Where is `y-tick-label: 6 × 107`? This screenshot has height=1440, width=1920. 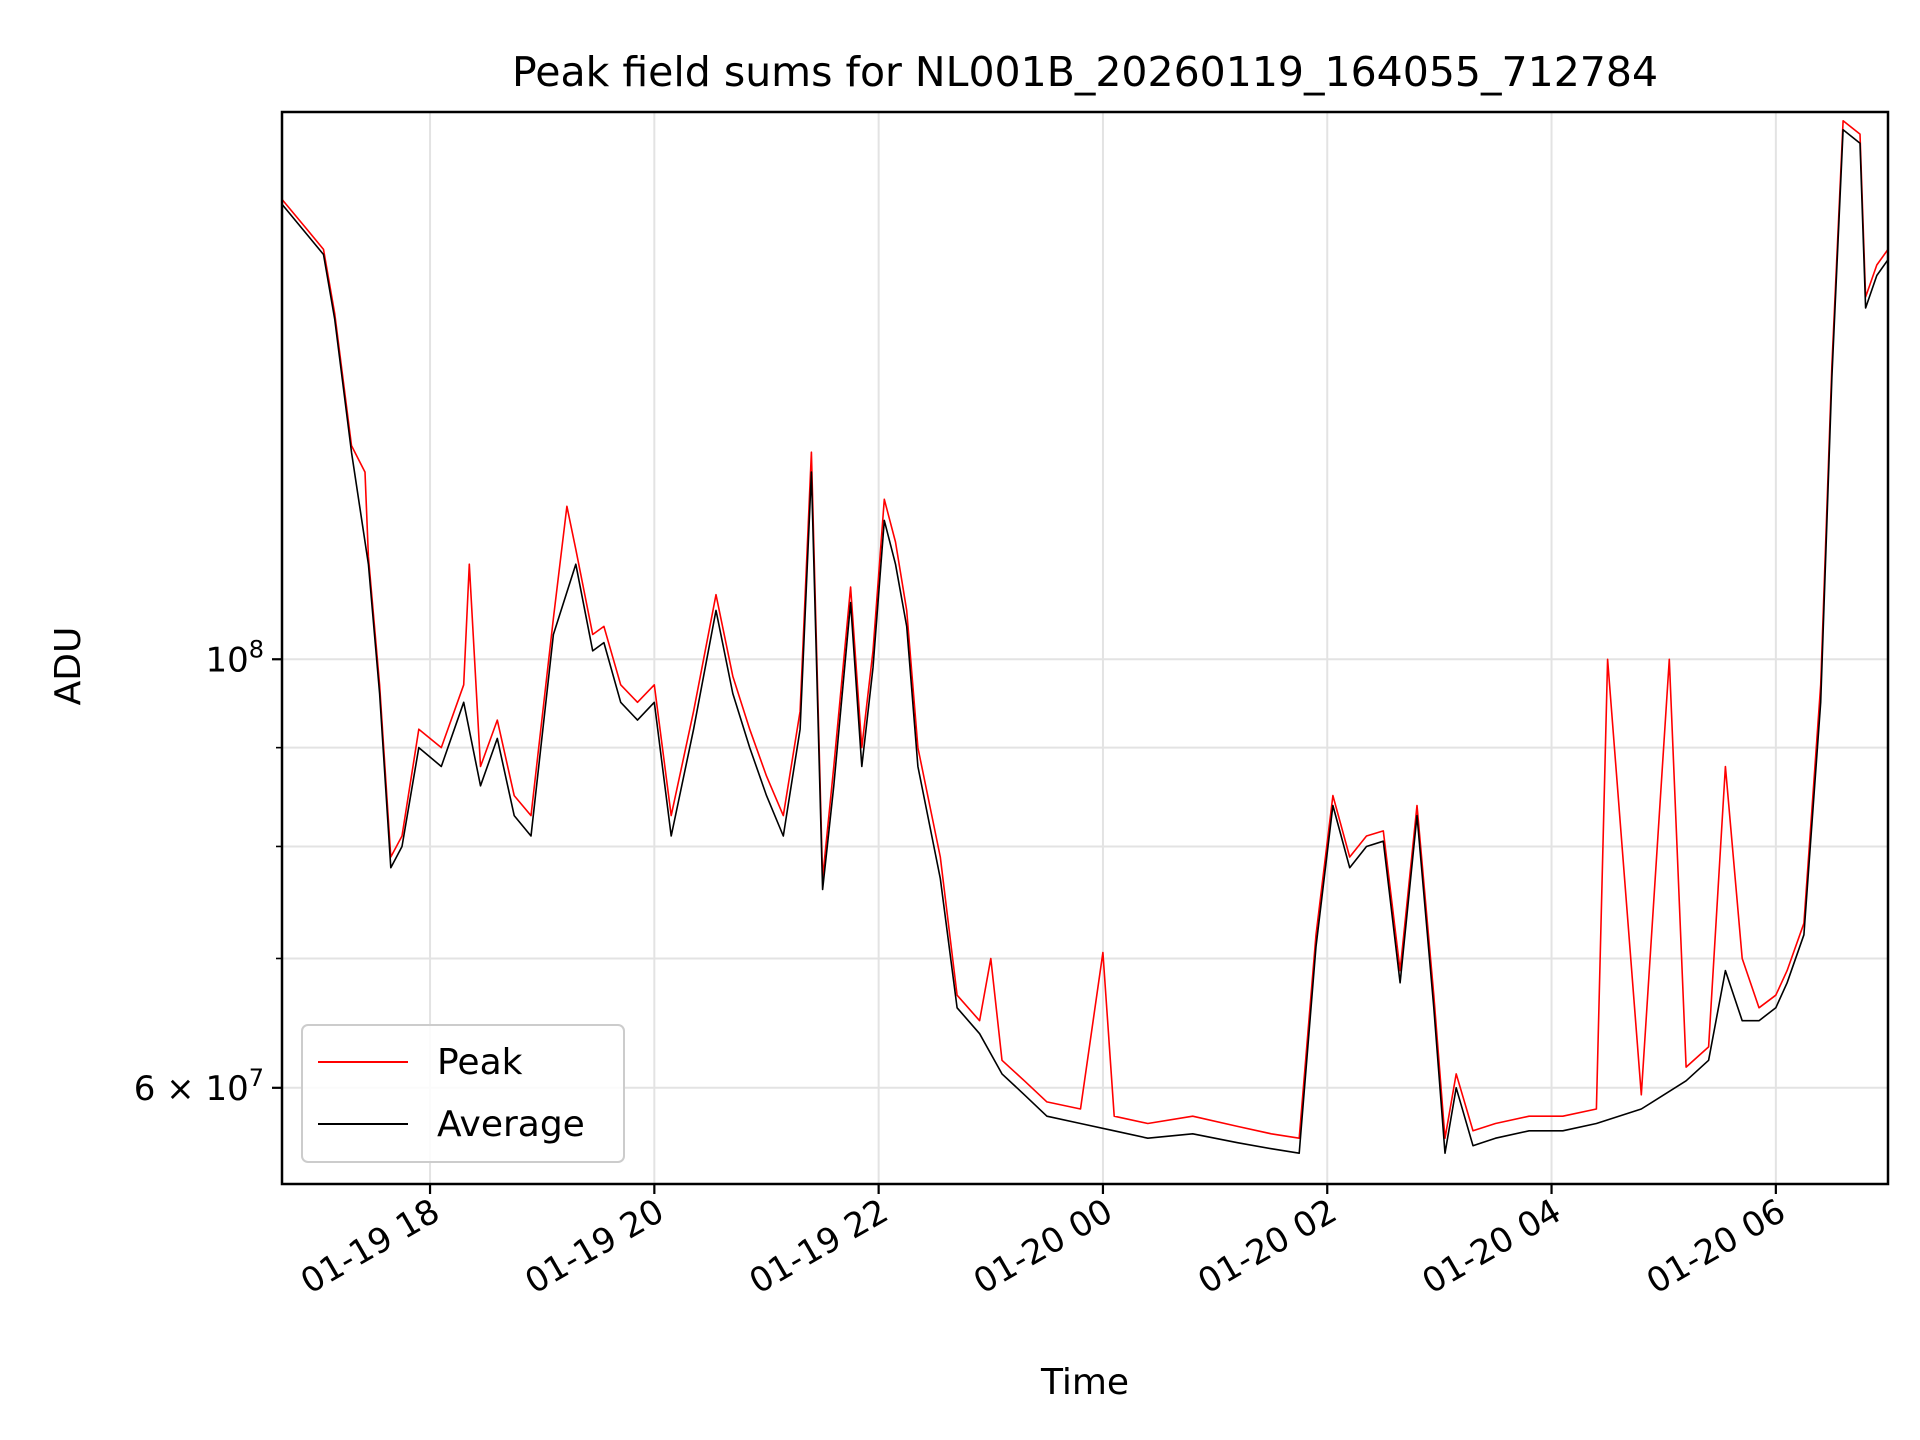 y-tick-label: 6 × 107 is located at coordinates (199, 1086).